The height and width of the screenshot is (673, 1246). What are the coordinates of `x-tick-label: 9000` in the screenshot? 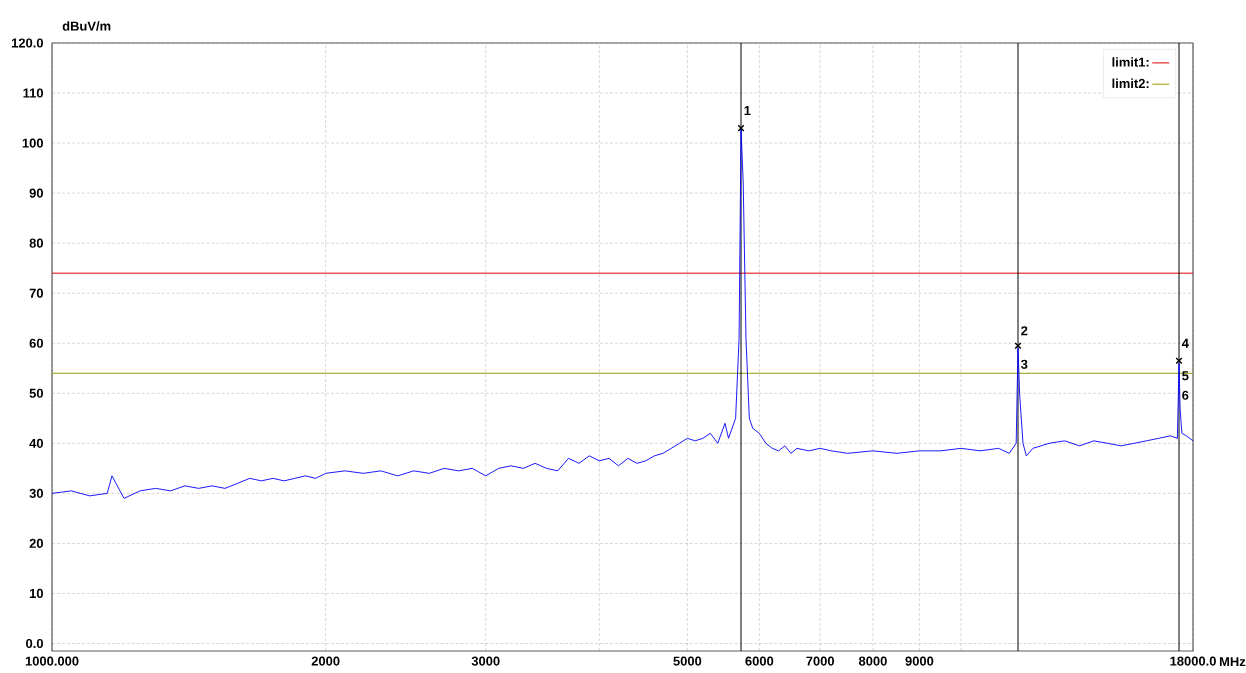 It's located at (919, 661).